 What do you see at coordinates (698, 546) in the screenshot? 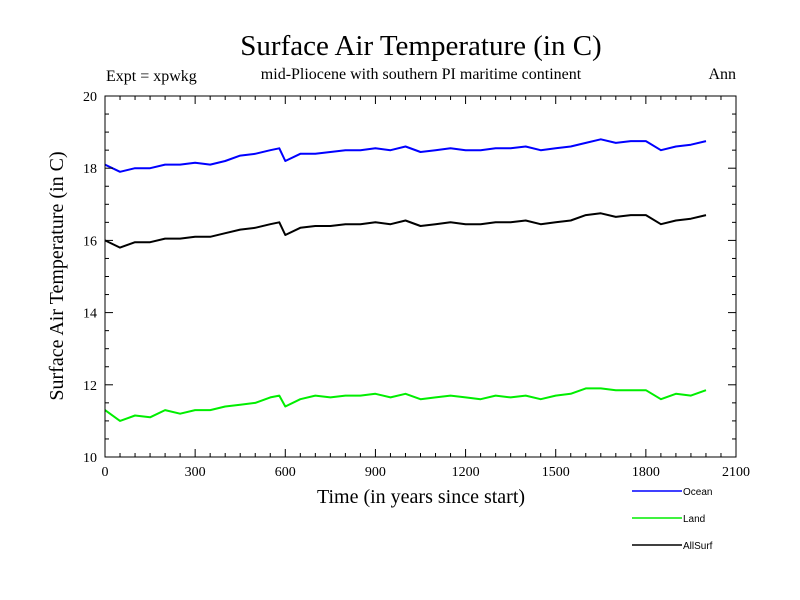
I see `legend-label-allsurf: AllSurf` at bounding box center [698, 546].